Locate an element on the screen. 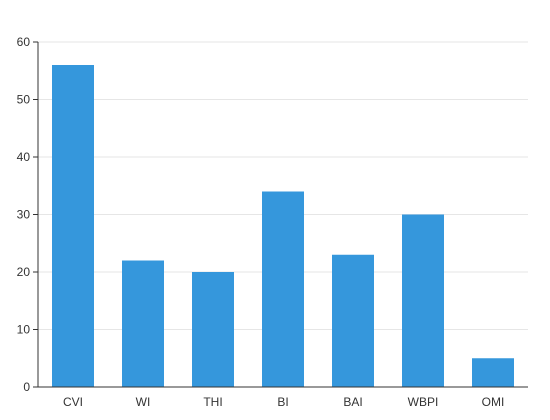 This screenshot has height=420, width=550. x-tick-label: OMI is located at coordinates (493, 402).